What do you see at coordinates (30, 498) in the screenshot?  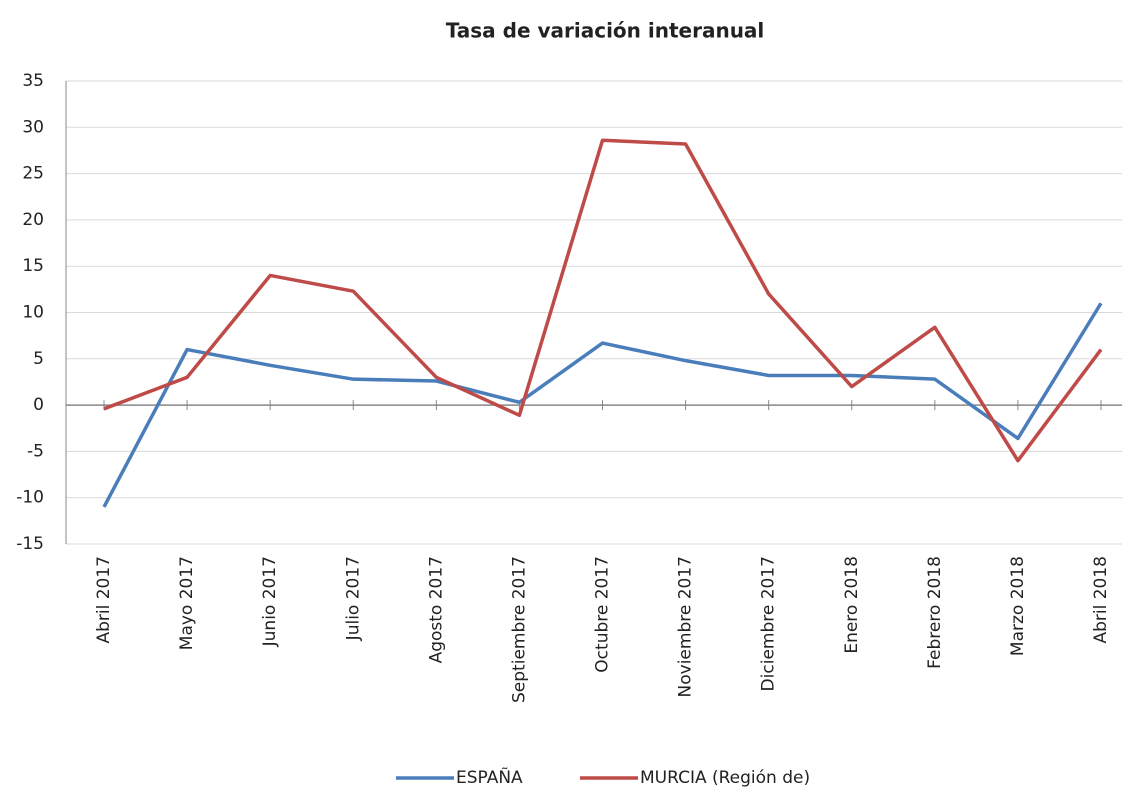 I see `y-tick-label: -10` at bounding box center [30, 498].